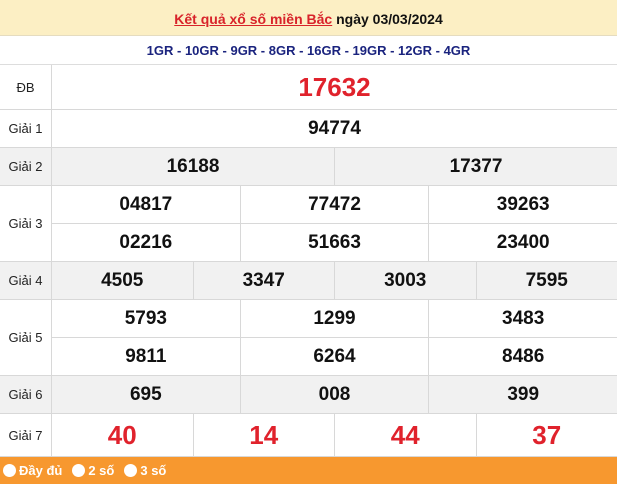 The width and height of the screenshot is (617, 484). I want to click on prize-number: 5793, so click(145, 318).